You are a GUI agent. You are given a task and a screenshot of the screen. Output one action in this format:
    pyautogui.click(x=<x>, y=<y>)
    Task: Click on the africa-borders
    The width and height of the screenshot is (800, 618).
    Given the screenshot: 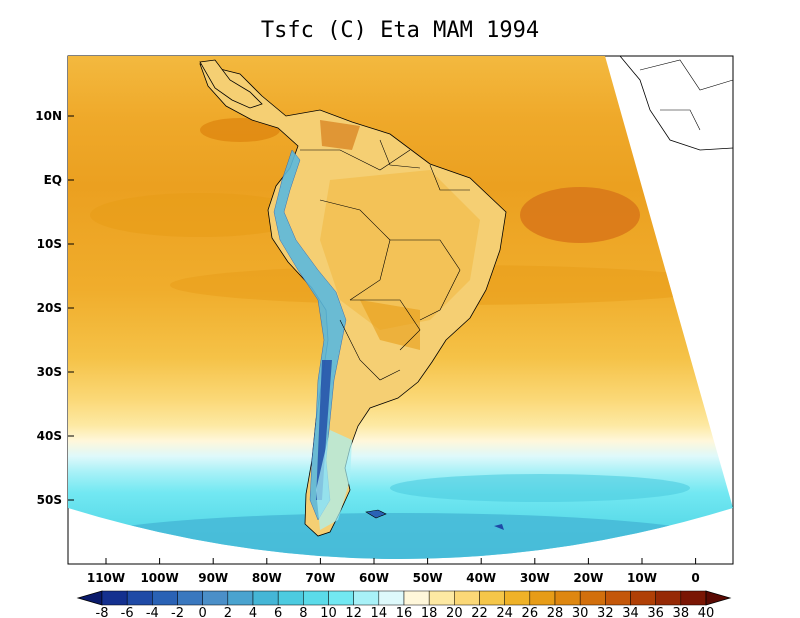 What is the action you would take?
    pyautogui.click(x=686, y=95)
    